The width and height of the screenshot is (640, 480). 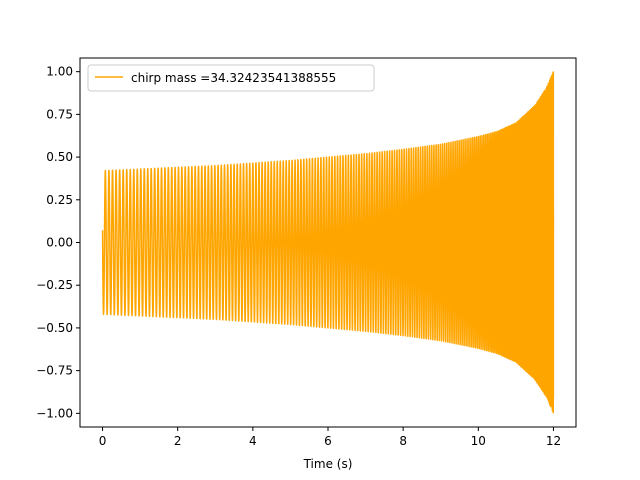 I want to click on y-tick-label: 1.00, so click(x=59, y=72).